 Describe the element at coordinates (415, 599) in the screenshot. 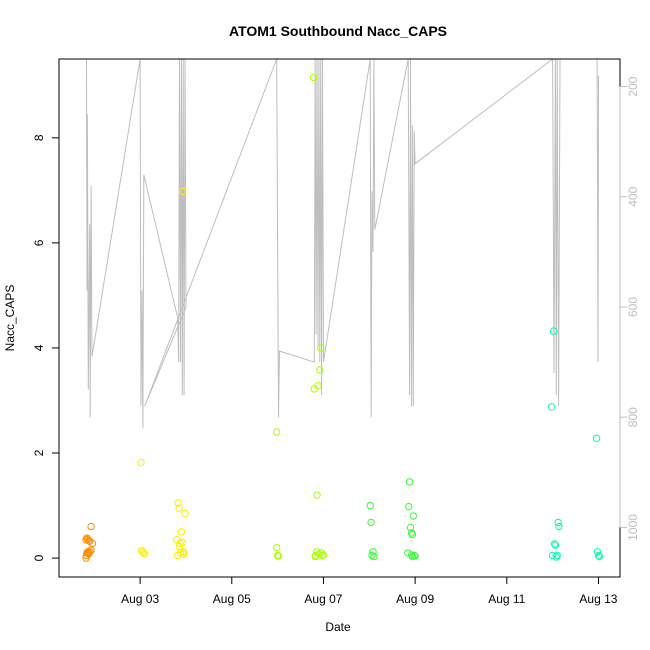

I see `x-tick-label: Aug 09` at that location.